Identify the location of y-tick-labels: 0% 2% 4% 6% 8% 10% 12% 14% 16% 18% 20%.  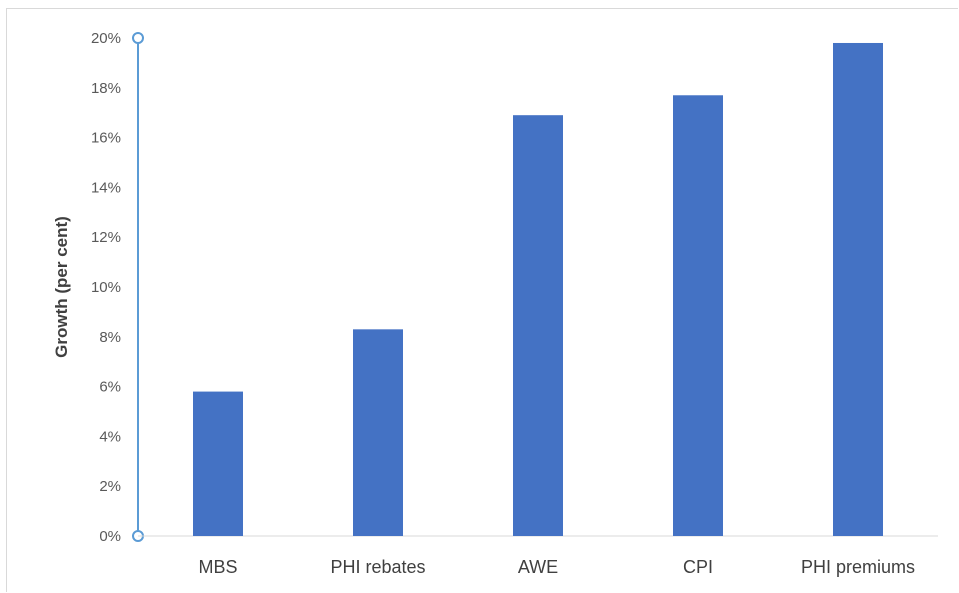
(106, 287).